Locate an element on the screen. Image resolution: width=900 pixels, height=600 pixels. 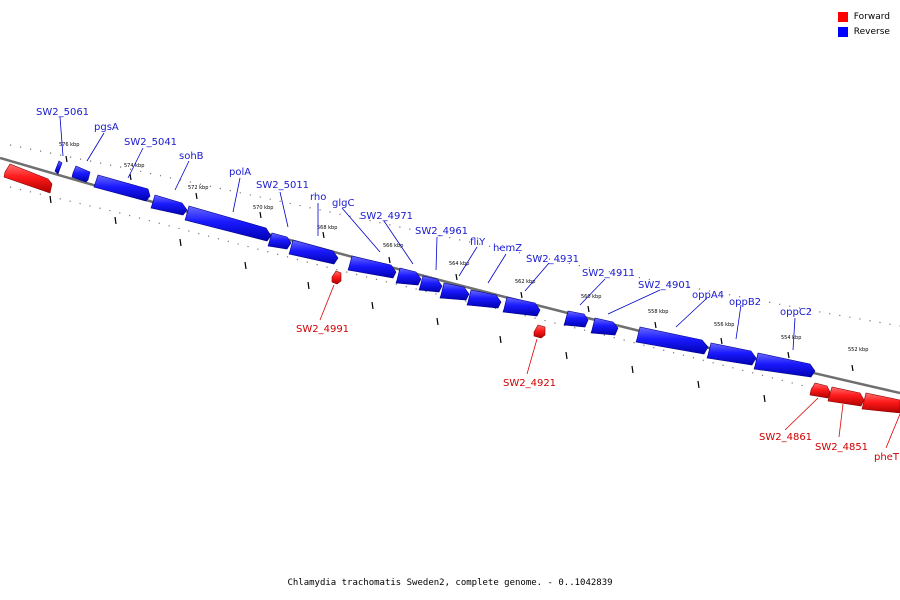
gene-label-SW2_4901: SW2_4901 is located at coordinates (664, 285).